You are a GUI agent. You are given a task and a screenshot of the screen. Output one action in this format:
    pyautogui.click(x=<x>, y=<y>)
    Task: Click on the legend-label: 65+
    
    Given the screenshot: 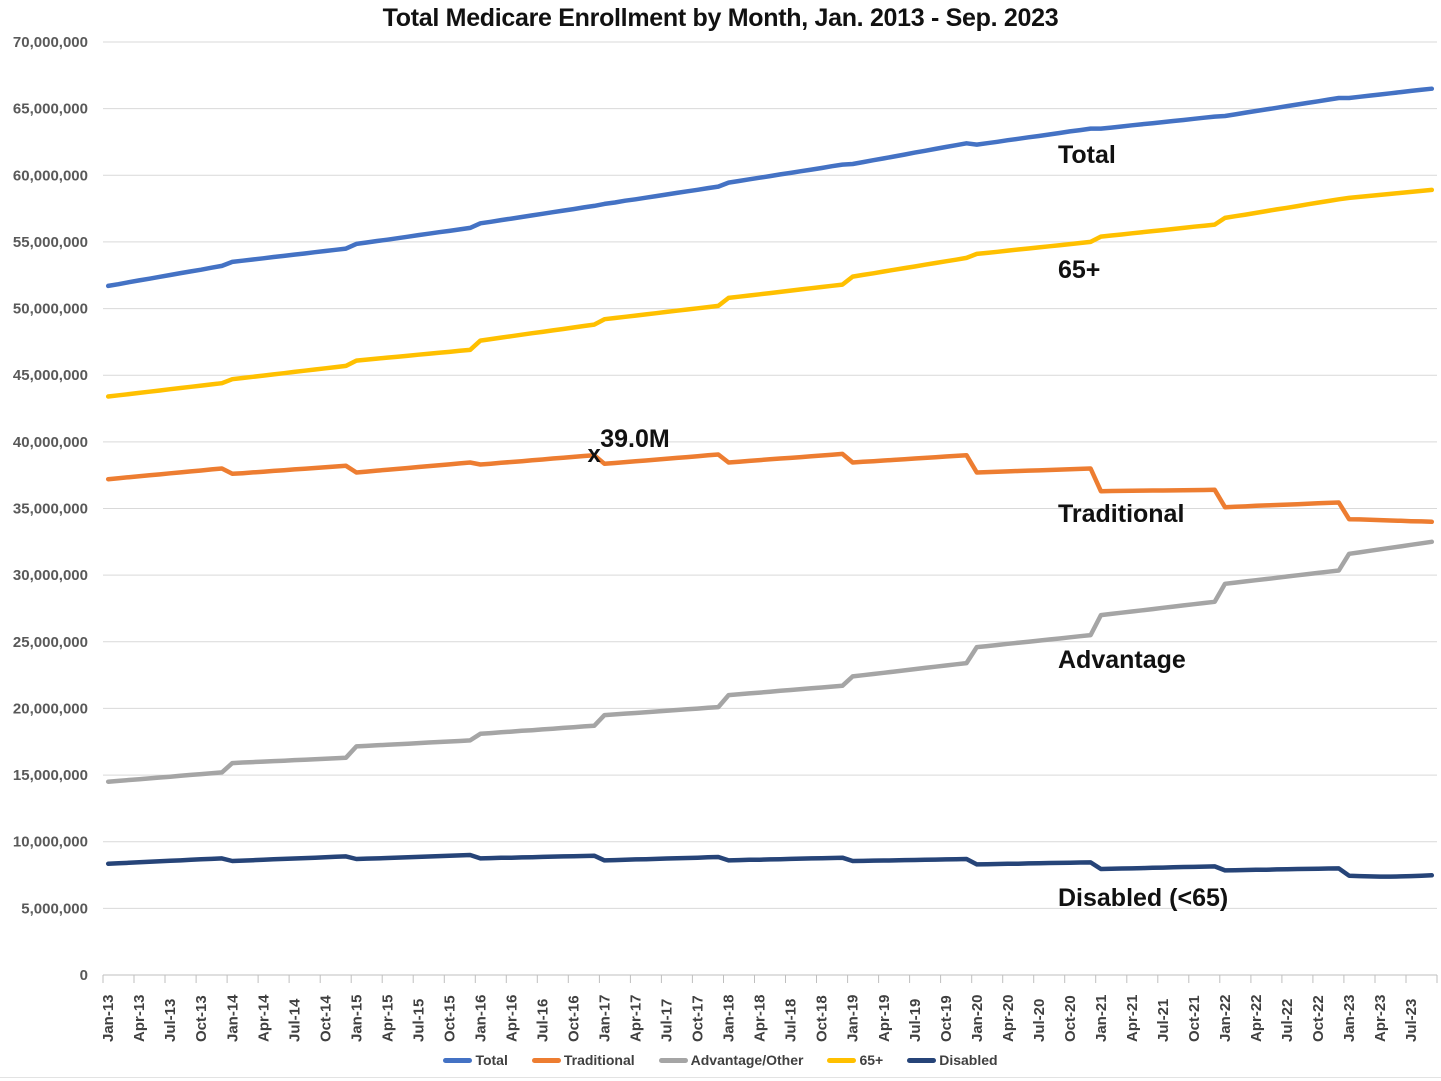 What is the action you would take?
    pyautogui.click(x=871, y=1060)
    